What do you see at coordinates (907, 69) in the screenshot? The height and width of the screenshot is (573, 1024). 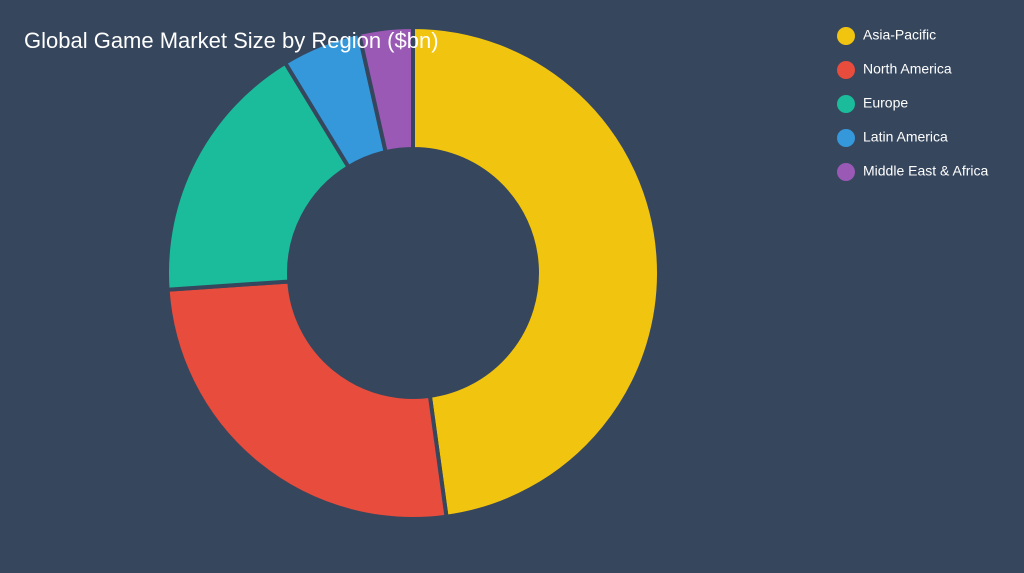 I see `legend-text: North America` at bounding box center [907, 69].